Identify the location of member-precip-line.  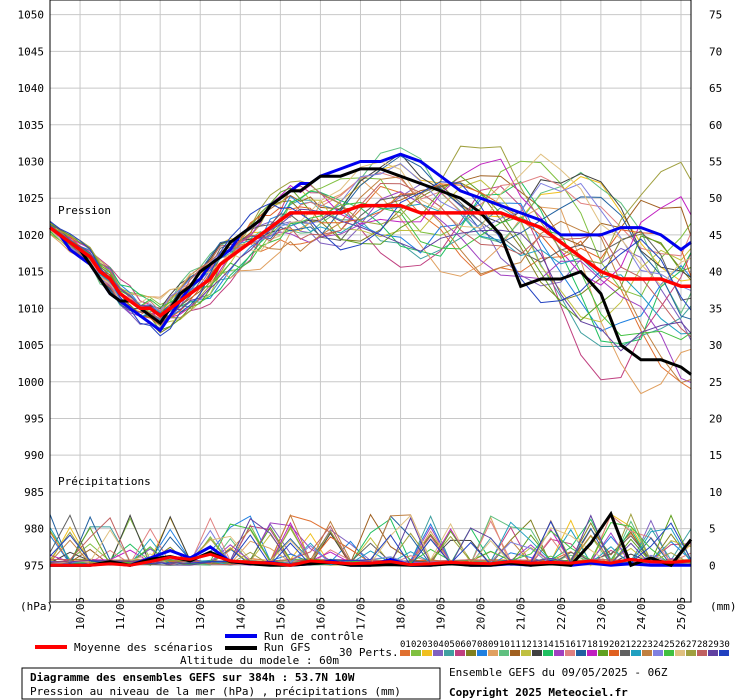
(370, 540).